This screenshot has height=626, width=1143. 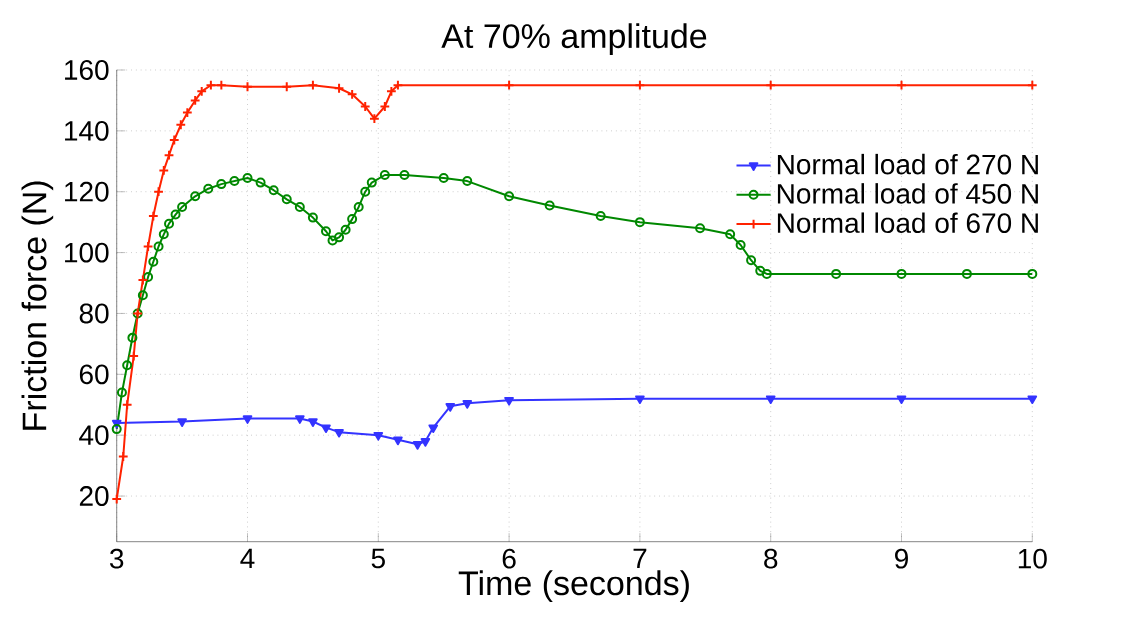 I want to click on y-axis-title: Friction force (N), so click(x=37, y=305).